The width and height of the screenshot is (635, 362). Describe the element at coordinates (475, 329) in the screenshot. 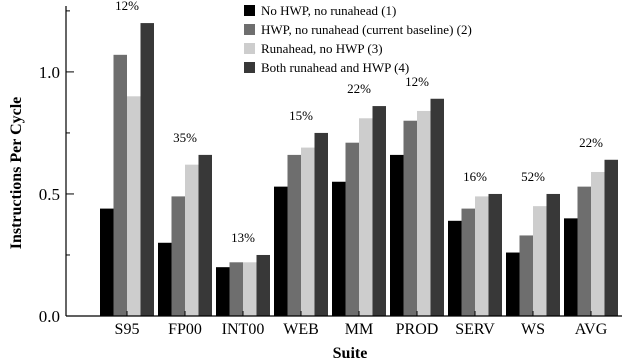

I see `x-tick-label: SERV` at that location.